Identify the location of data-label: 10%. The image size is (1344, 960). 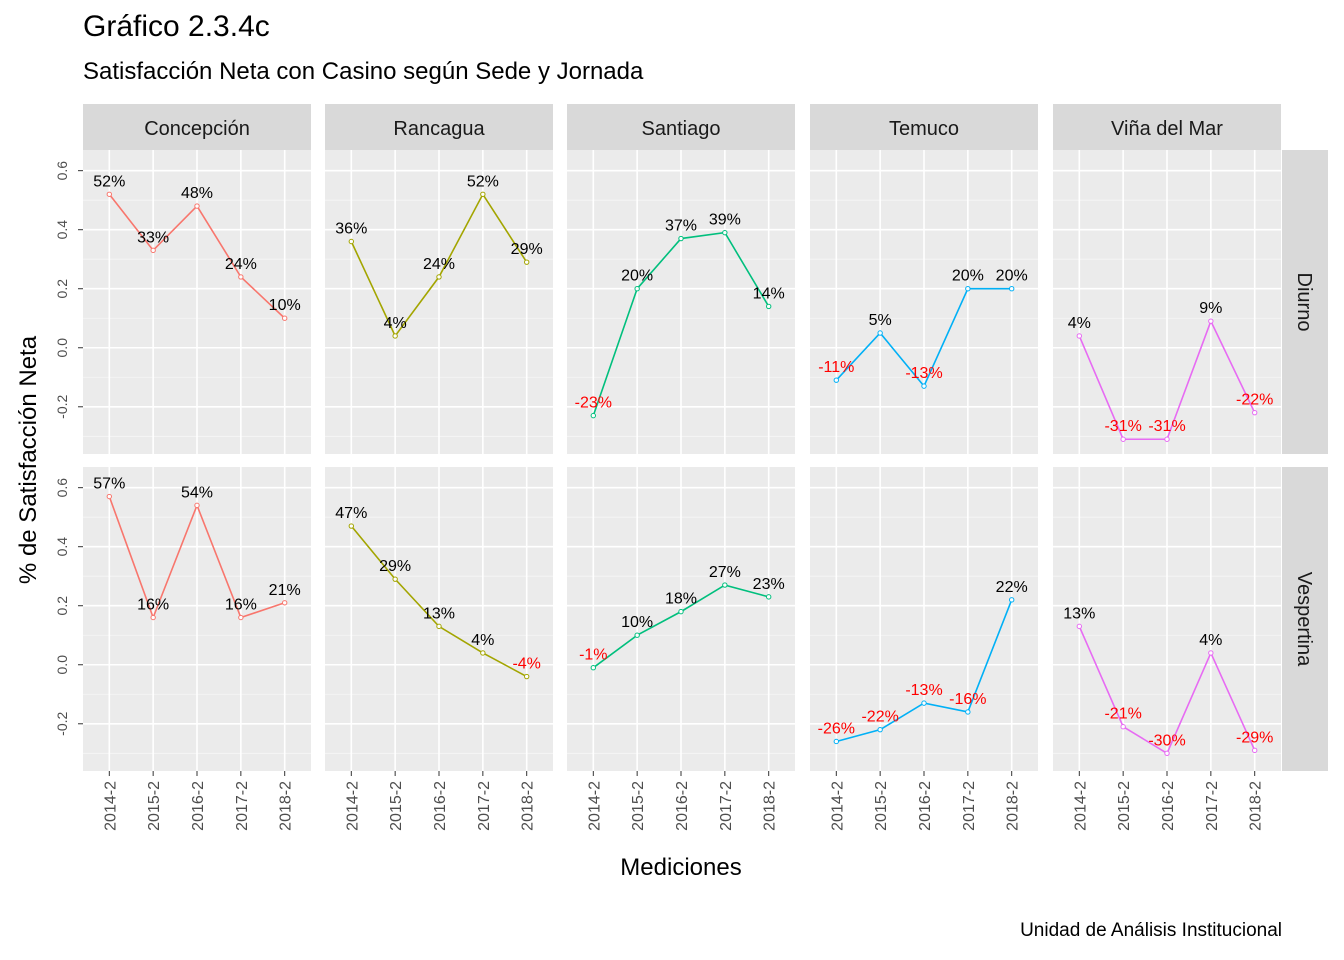
(285, 305).